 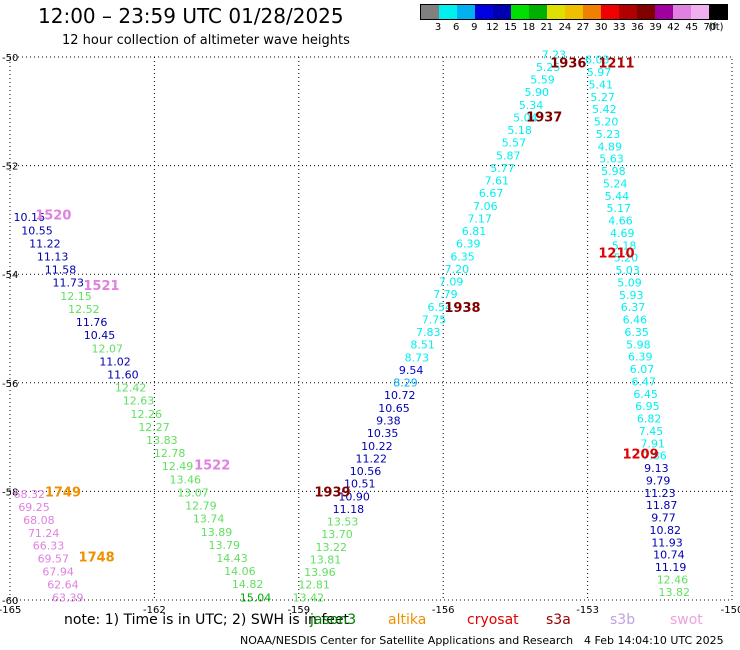 I want to click on swh-value: 69.57, so click(x=54, y=559).